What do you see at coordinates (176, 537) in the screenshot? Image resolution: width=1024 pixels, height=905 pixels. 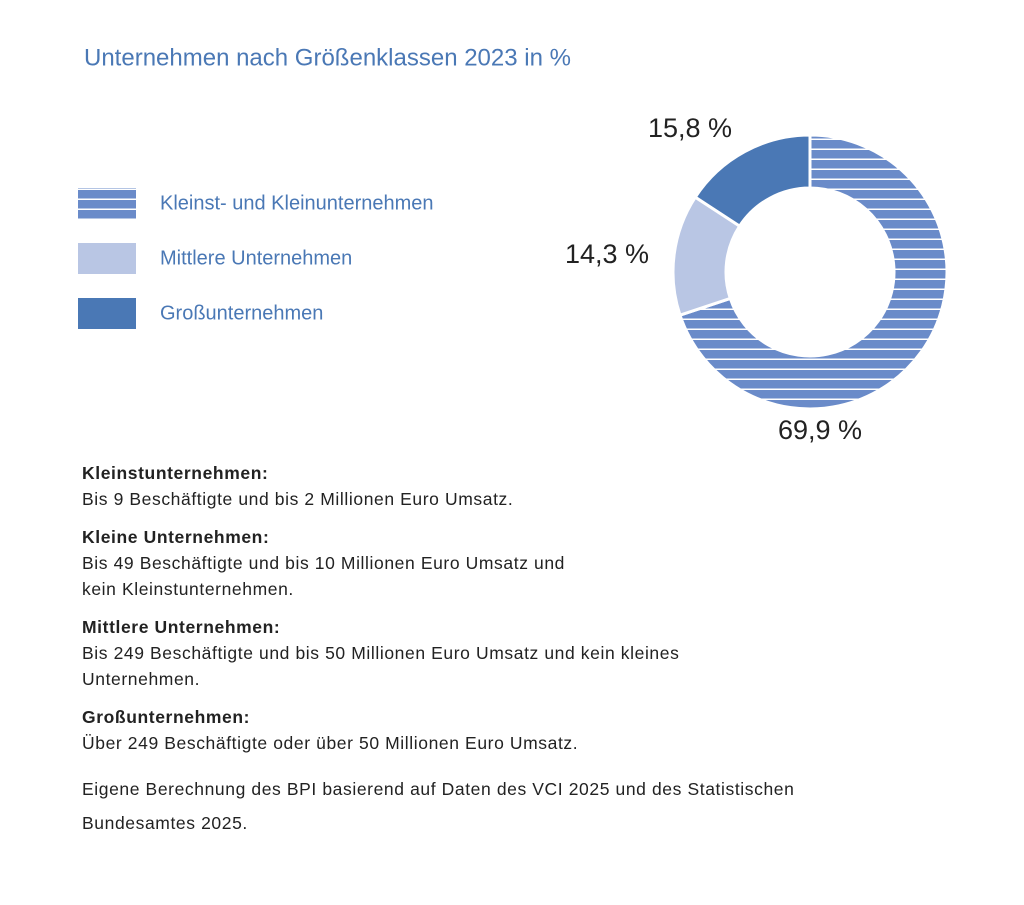 I see `definition-term: Kleine Unternehmen:` at bounding box center [176, 537].